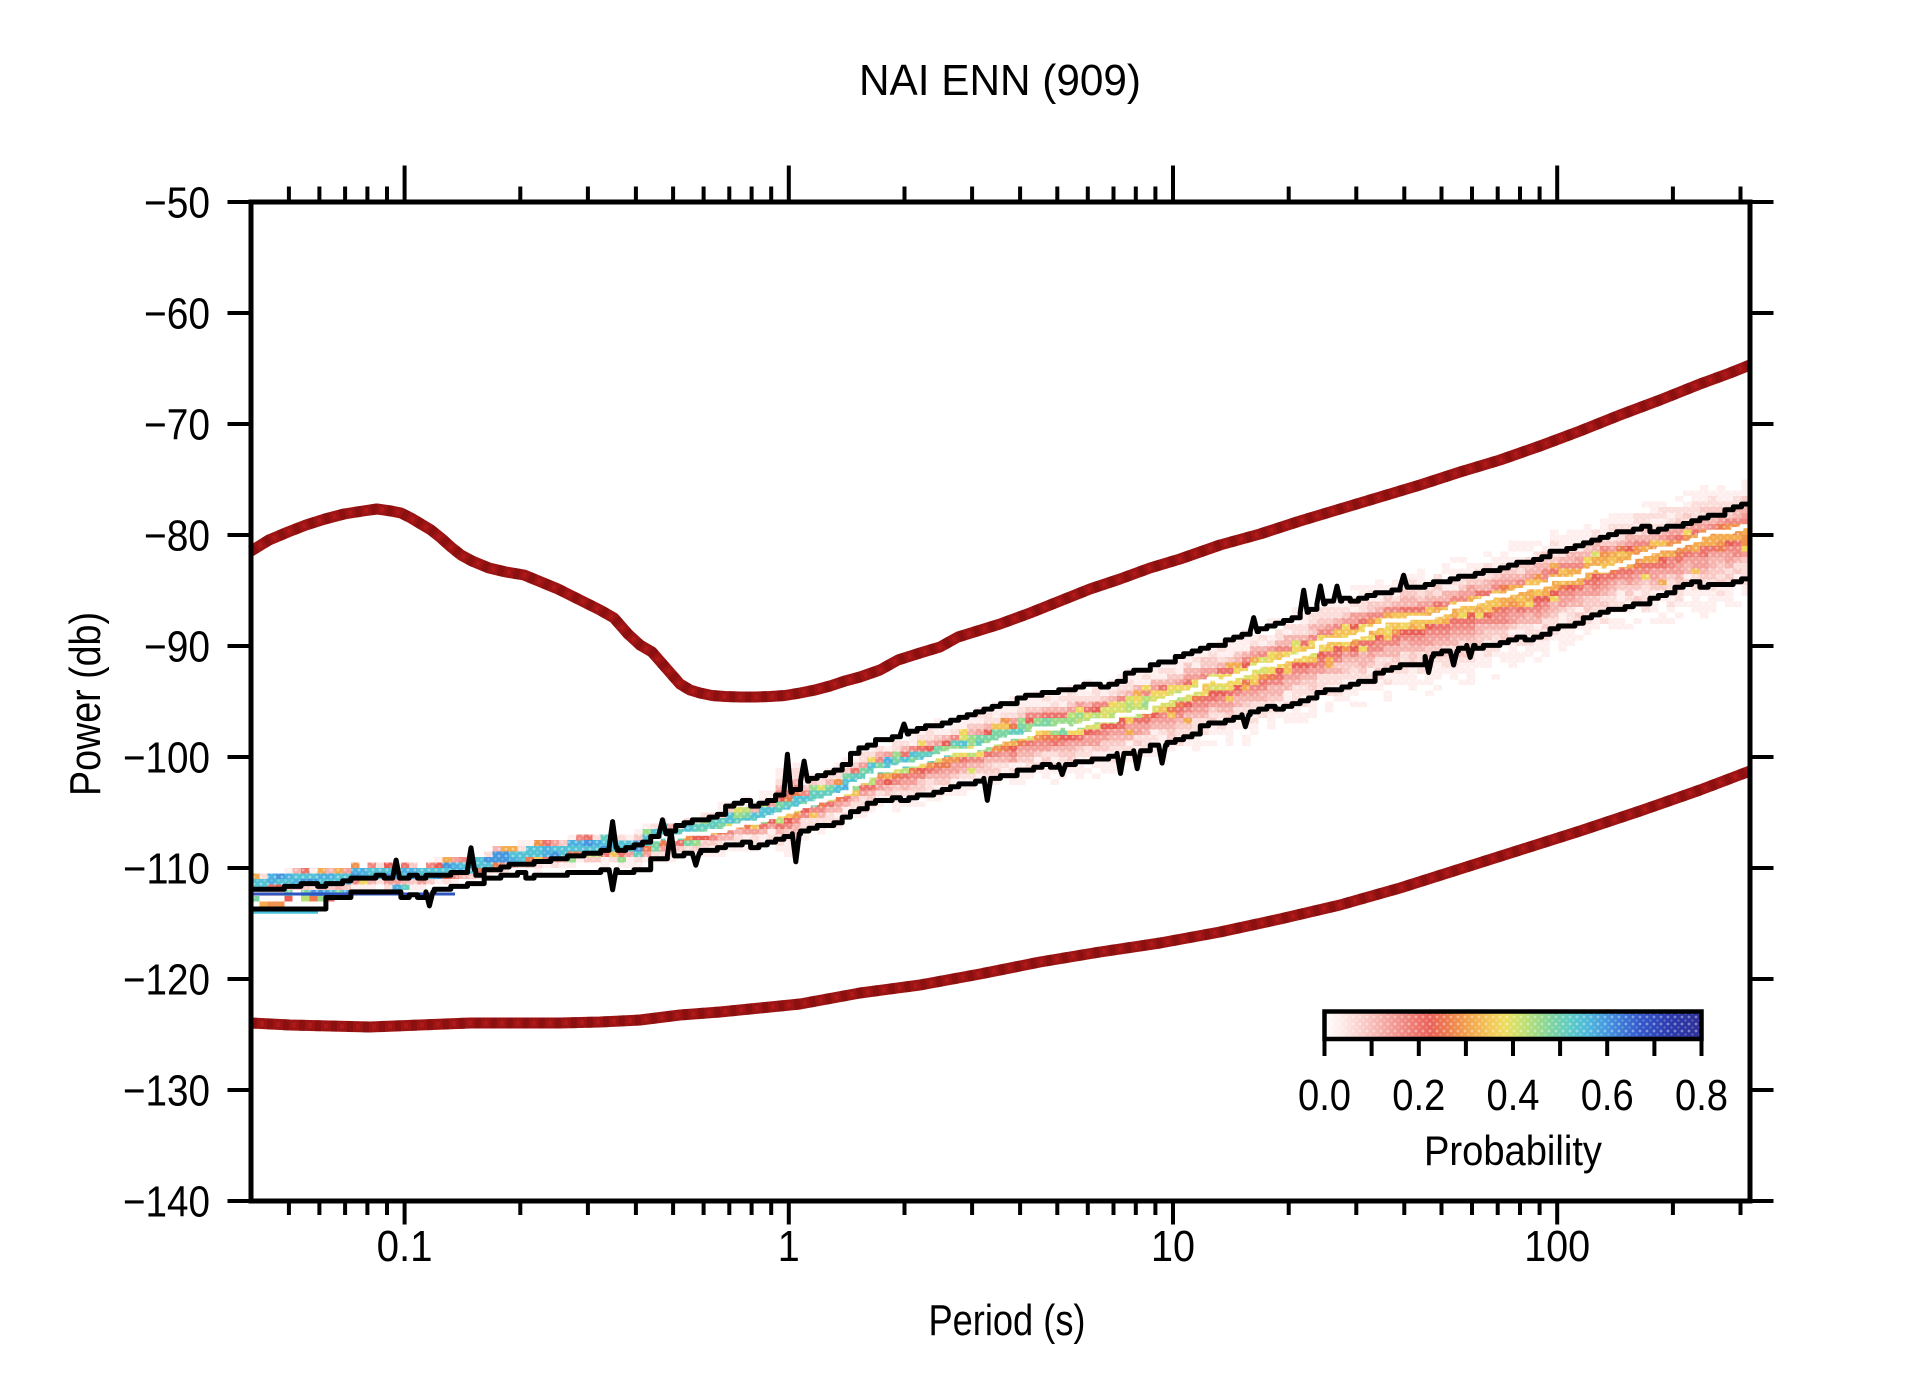 The image size is (1910, 1394). What do you see at coordinates (1007, 1320) in the screenshot?
I see `svg-text: Period (s)` at bounding box center [1007, 1320].